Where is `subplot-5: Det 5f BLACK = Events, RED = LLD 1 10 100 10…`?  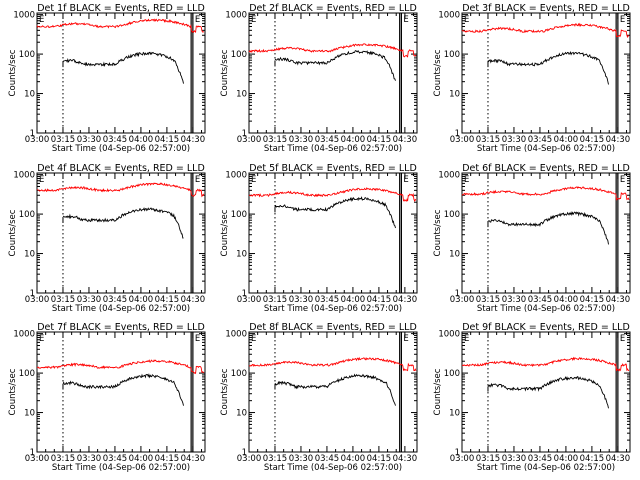
subplot-5: Det 5f BLACK = Events, RED = LLD 1 10 100 10… is located at coordinates (319, 238).